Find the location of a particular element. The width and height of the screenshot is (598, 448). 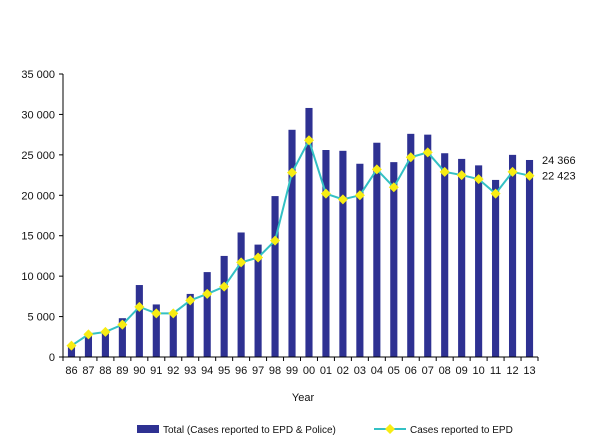

x-tick-label: 07 is located at coordinates (428, 371).